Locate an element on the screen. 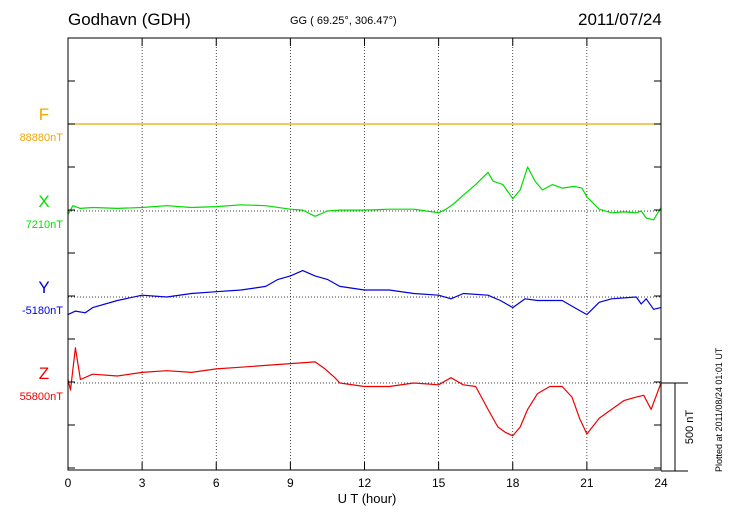 This screenshot has width=730, height=520. x-tick-label: 21 is located at coordinates (587, 483).